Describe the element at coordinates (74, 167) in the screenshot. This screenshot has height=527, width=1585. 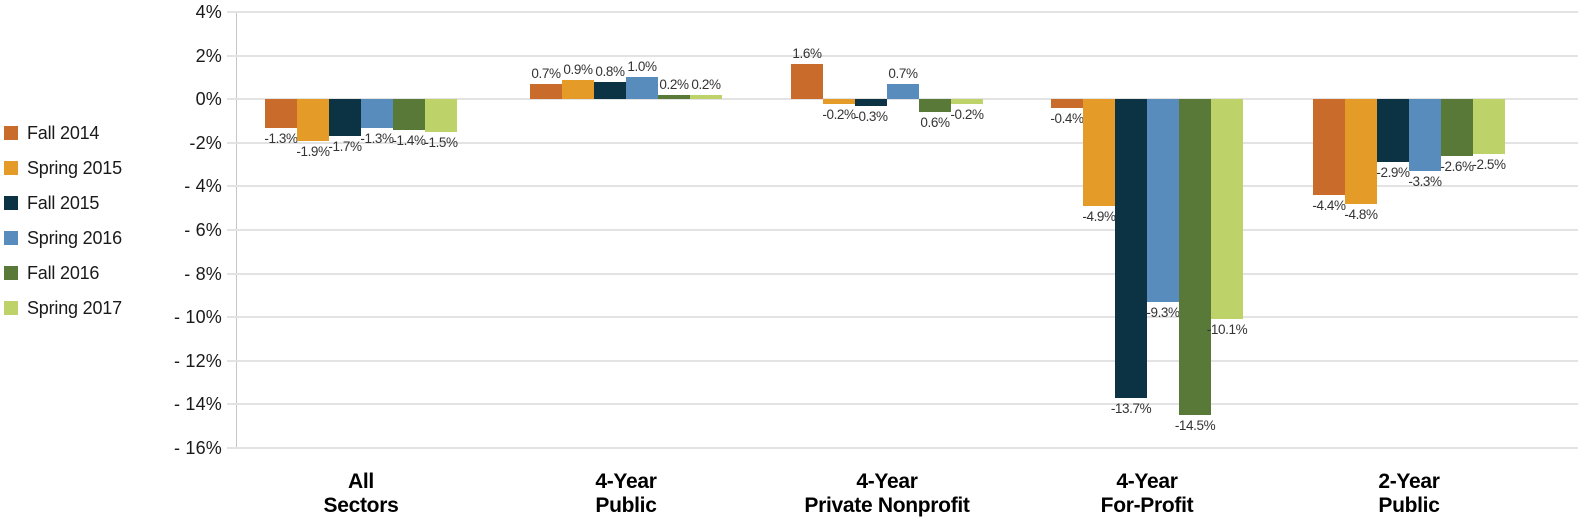
I see `legend-label: Spring 2015` at that location.